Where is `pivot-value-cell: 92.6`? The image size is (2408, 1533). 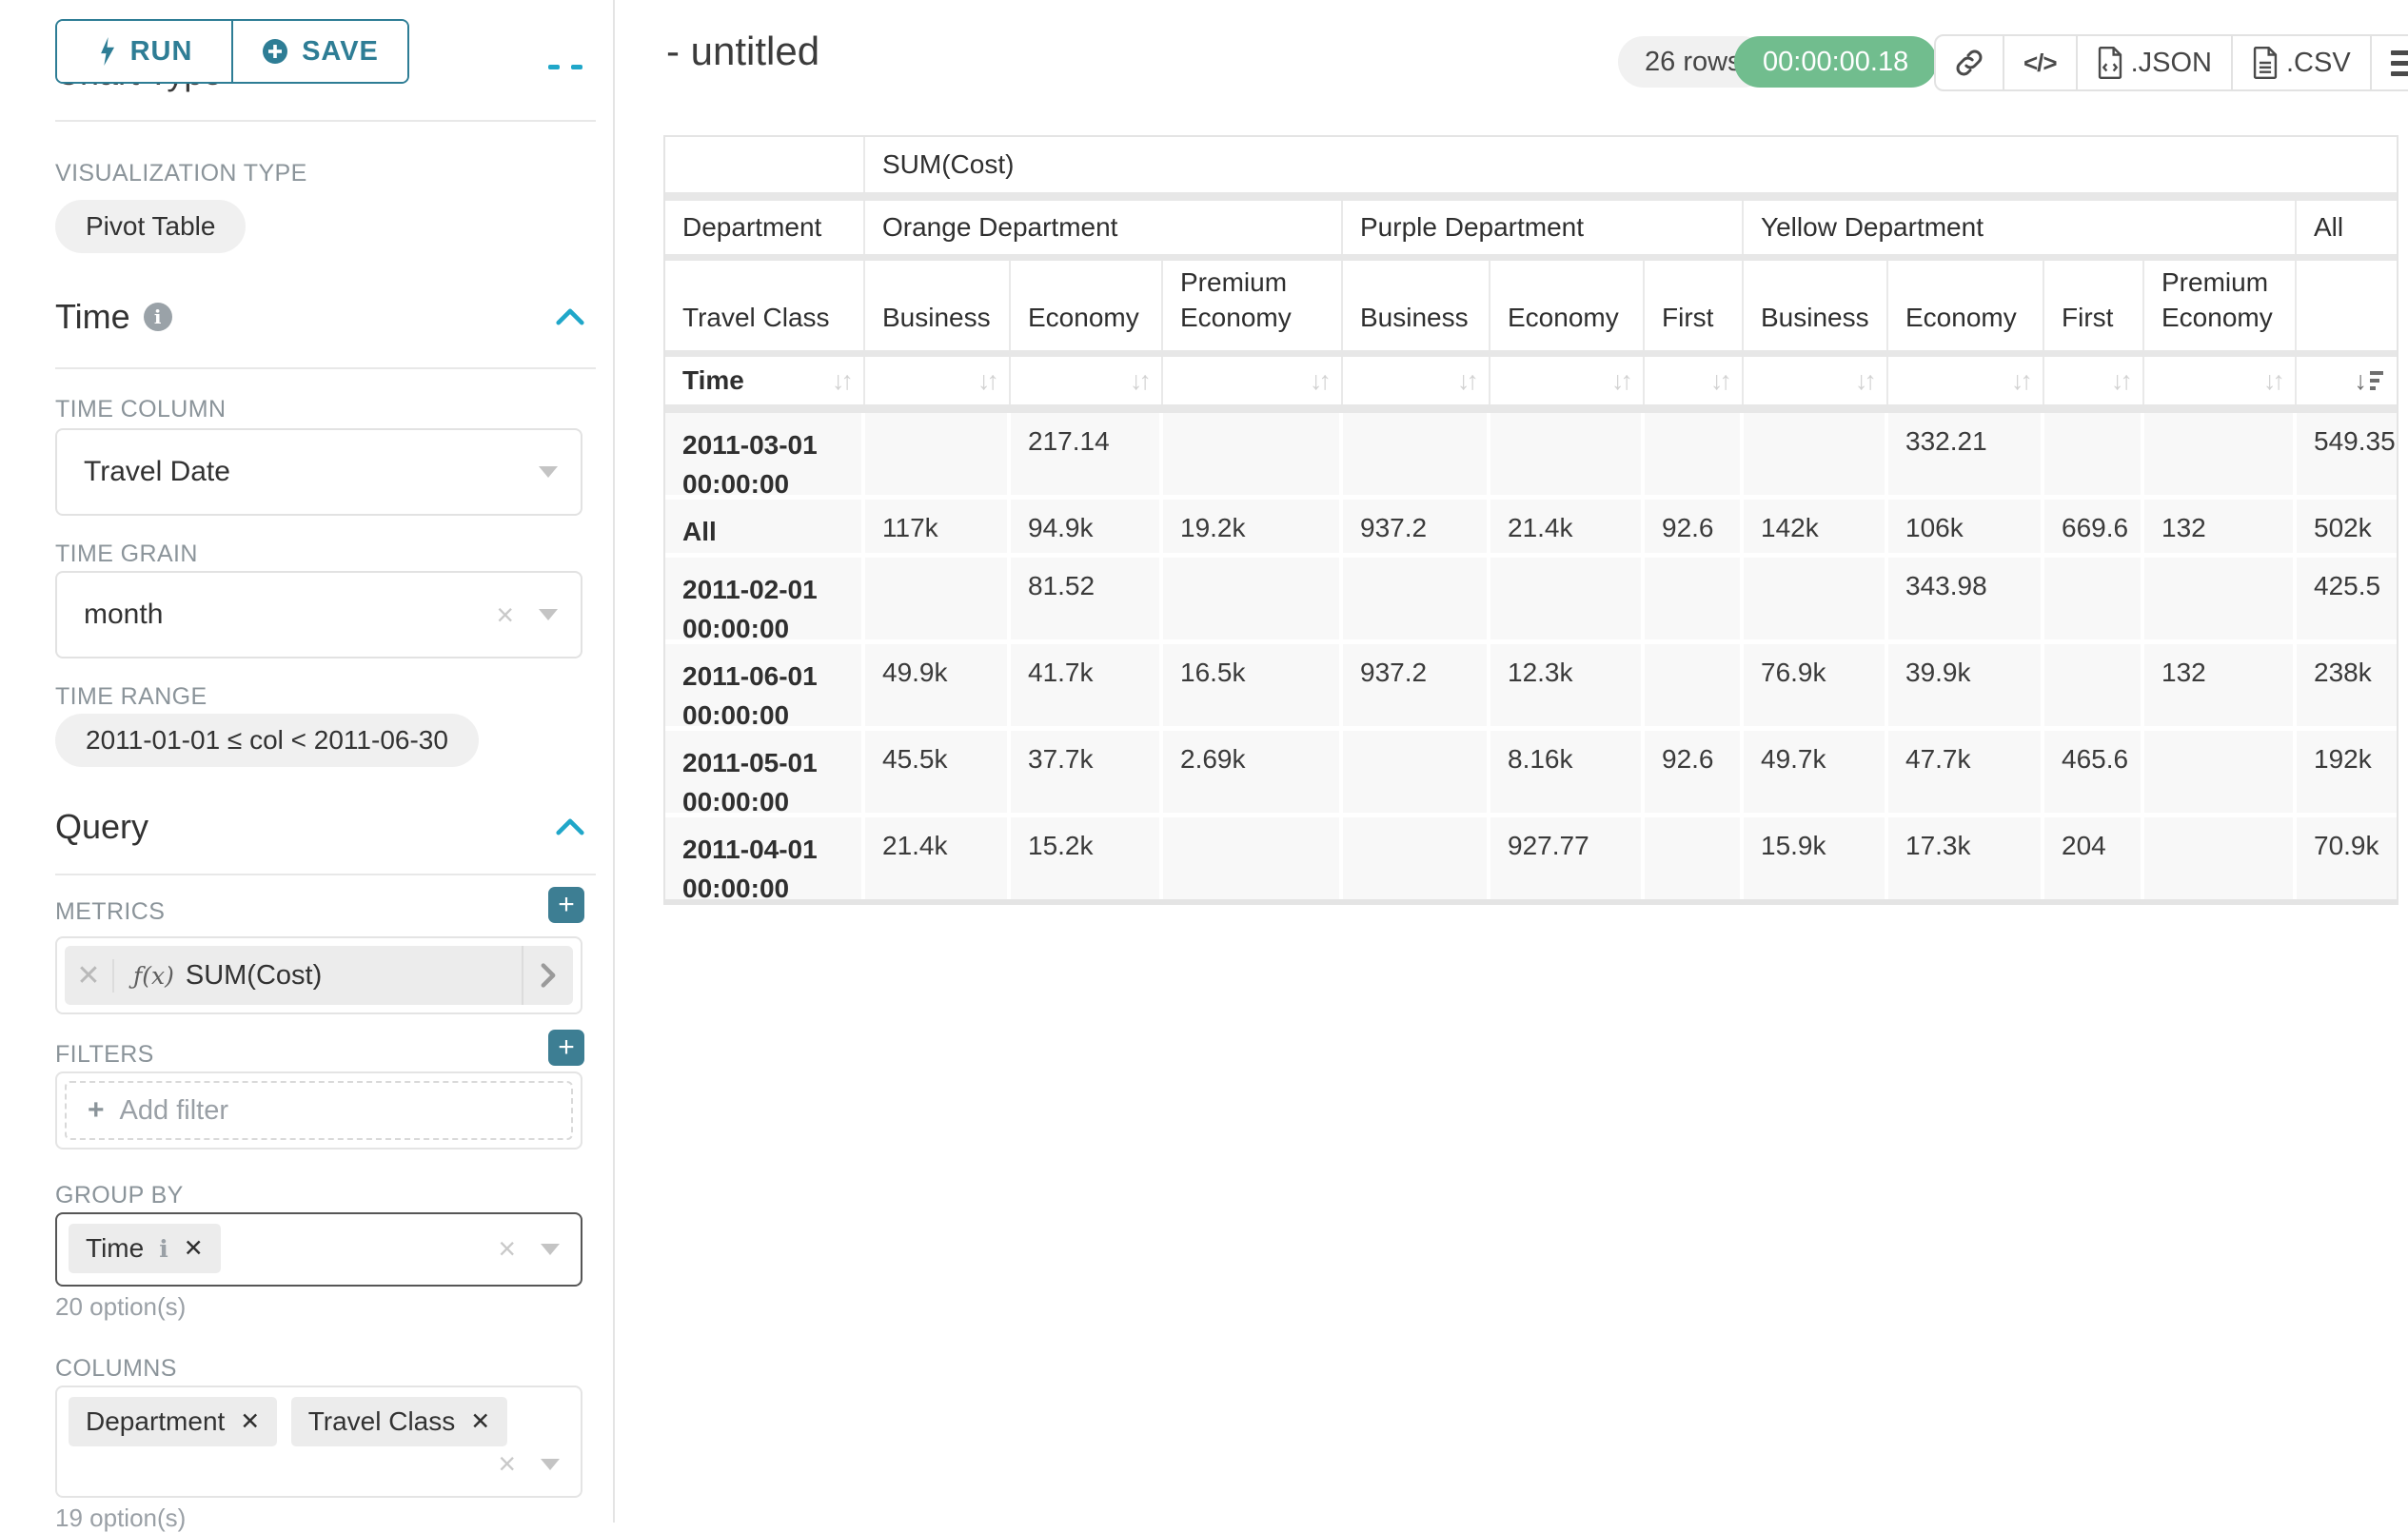 pivot-value-cell: 92.6 is located at coordinates (1694, 526).